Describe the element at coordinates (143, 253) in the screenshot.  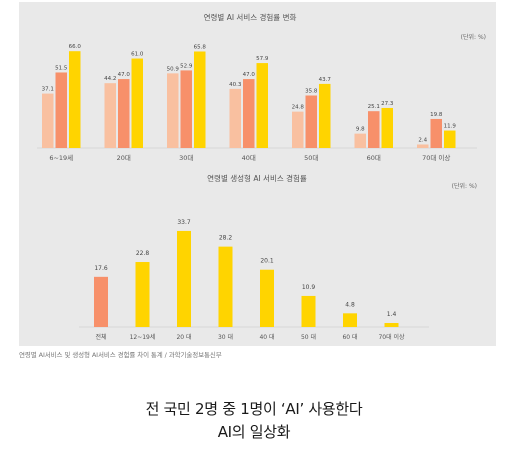
I see `chart2-value-label: 22.8` at that location.